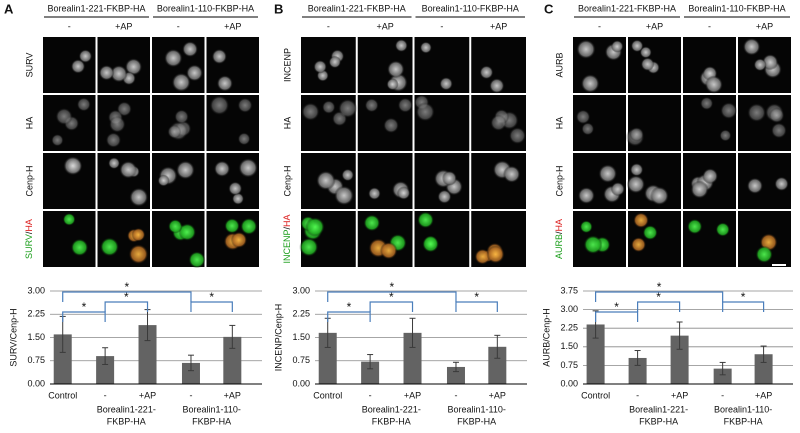 The height and width of the screenshot is (433, 800). What do you see at coordinates (9, 8) in the screenshot?
I see `panel-letter: A` at bounding box center [9, 8].